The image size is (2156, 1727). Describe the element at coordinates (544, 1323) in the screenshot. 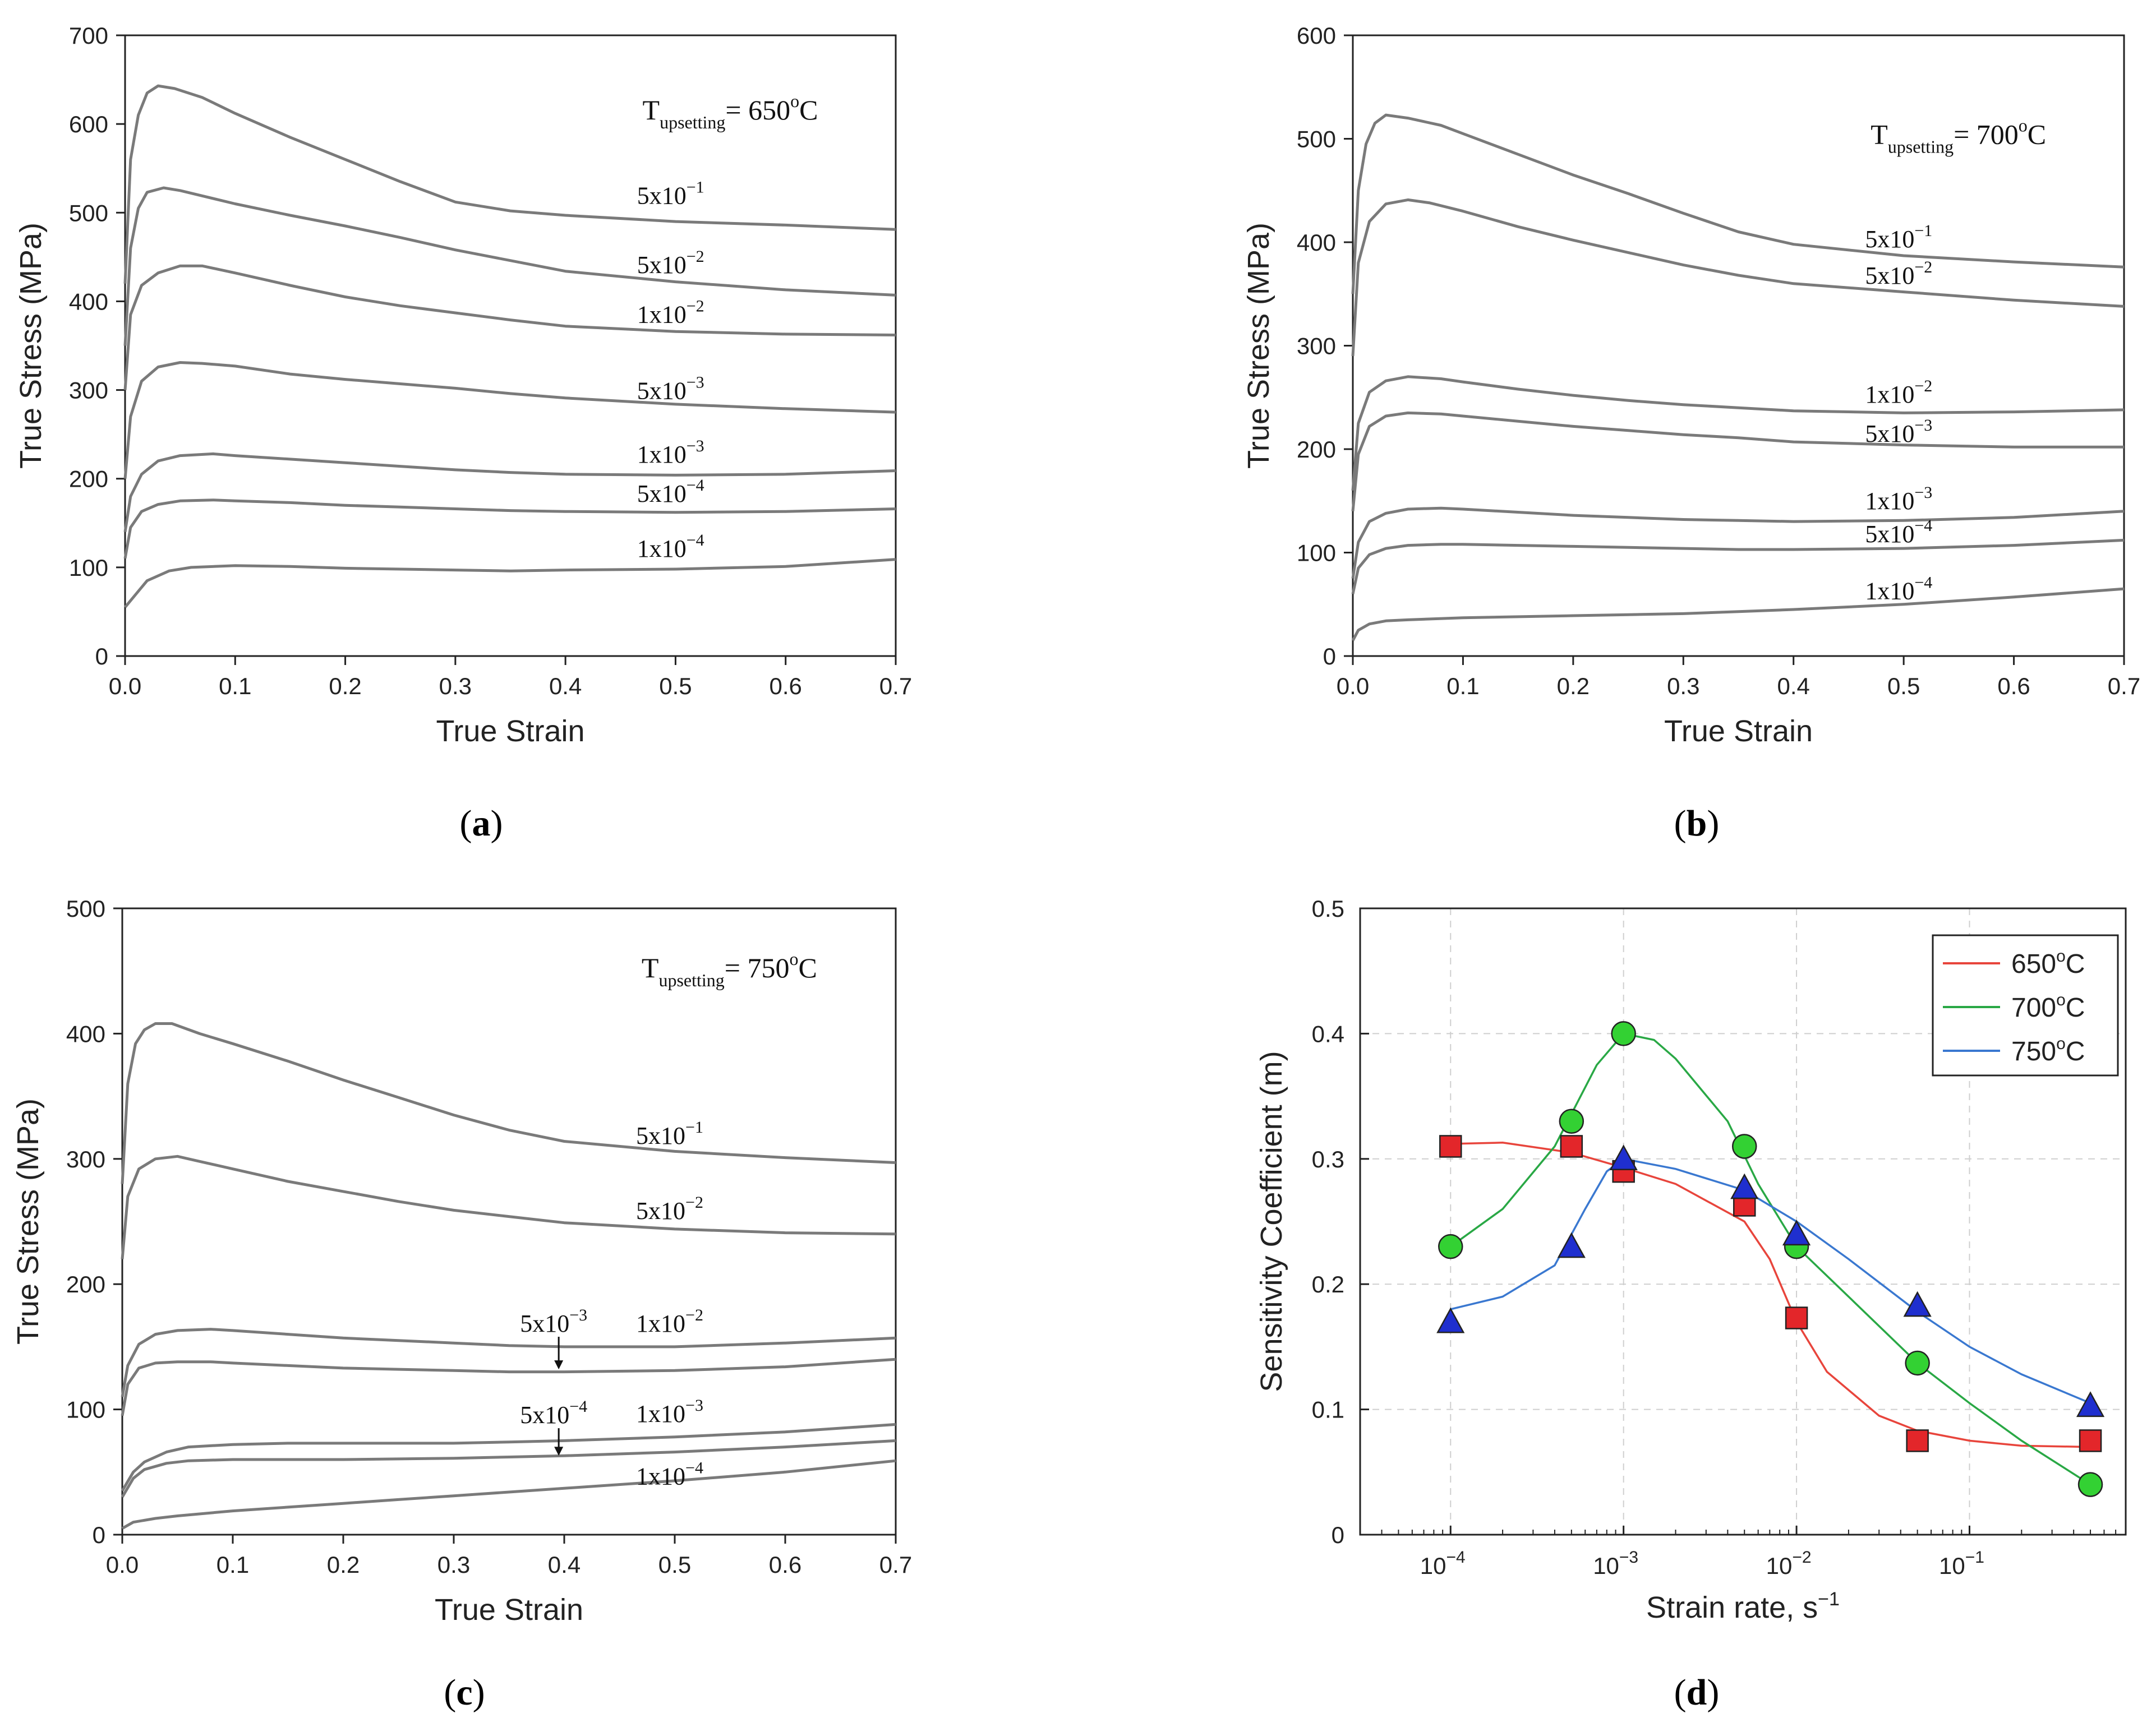

I see `annotation-mantissa: 5x10` at that location.